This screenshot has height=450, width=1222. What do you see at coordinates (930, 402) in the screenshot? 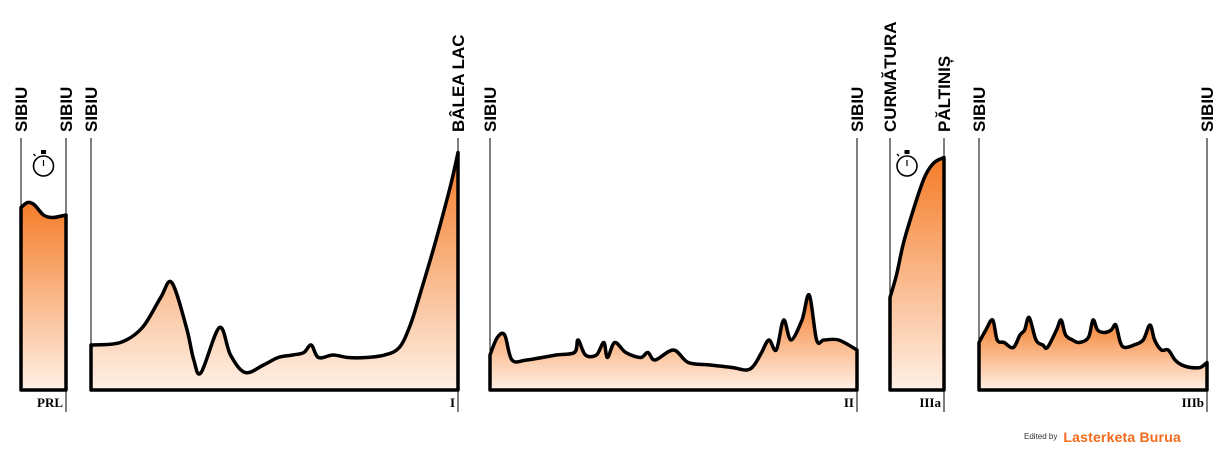
I see `stage-number-label: IIIa` at bounding box center [930, 402].